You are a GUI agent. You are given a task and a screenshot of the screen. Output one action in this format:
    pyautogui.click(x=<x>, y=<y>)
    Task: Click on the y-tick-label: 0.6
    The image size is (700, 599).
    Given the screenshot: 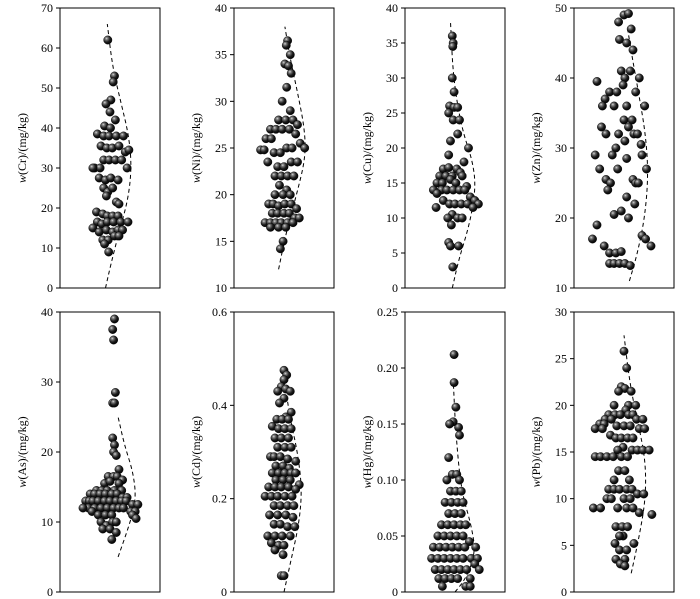 What is the action you would take?
    pyautogui.click(x=219, y=312)
    